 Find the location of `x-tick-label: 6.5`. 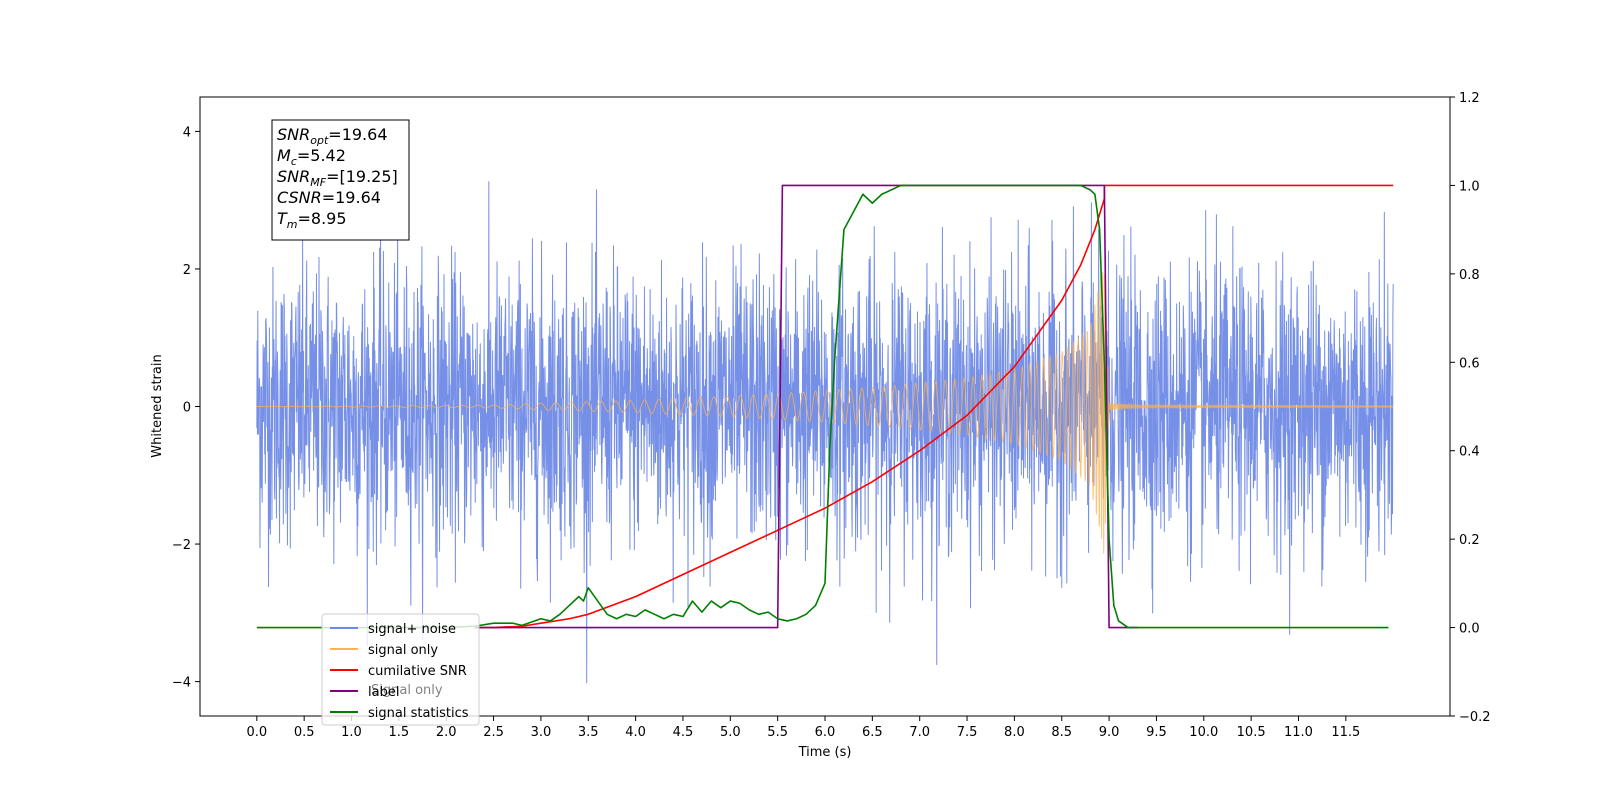

x-tick-label: 6.5 is located at coordinates (872, 732).